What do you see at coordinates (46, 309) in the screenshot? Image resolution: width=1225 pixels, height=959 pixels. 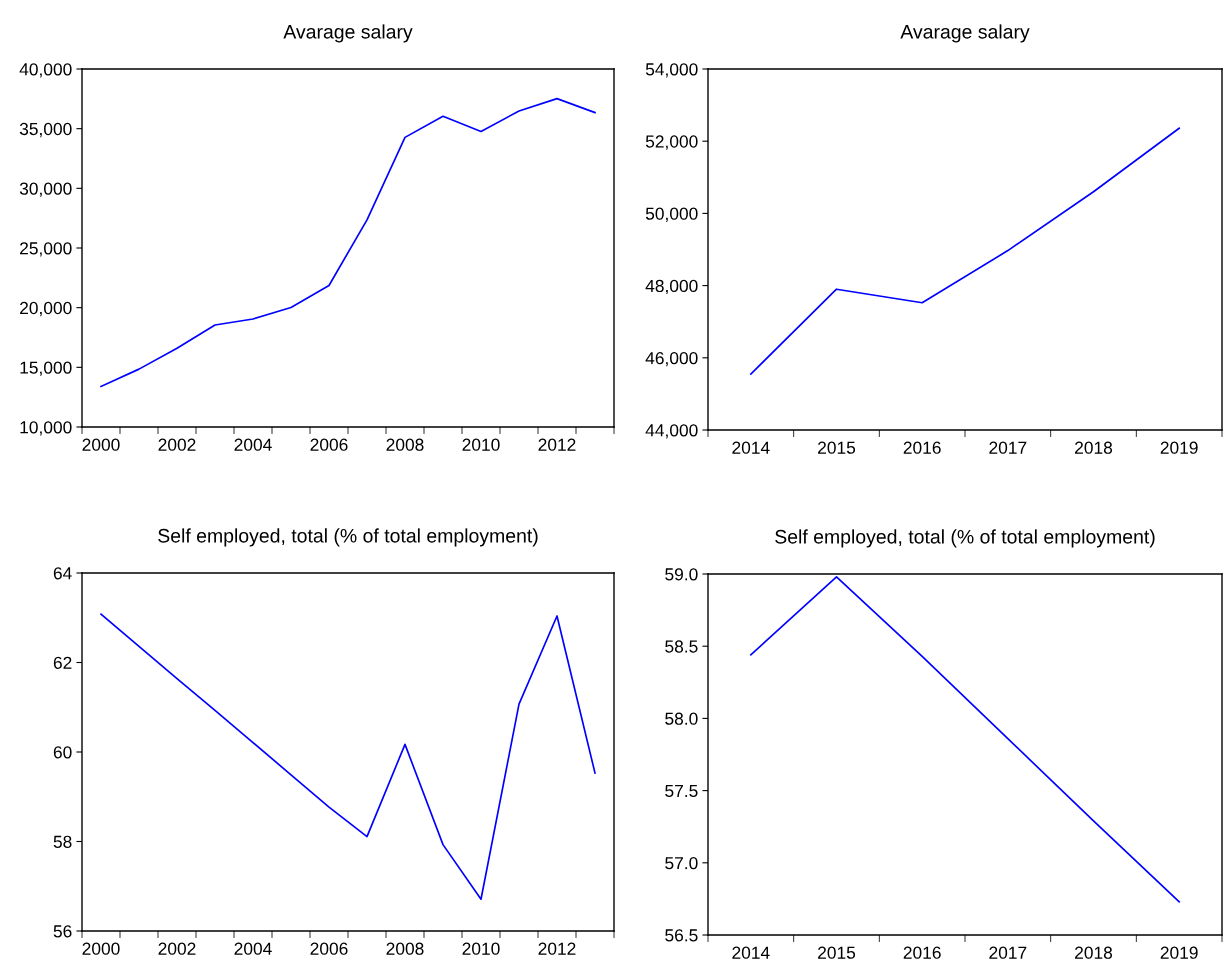 I see `y-tick-label: 20,000` at bounding box center [46, 309].